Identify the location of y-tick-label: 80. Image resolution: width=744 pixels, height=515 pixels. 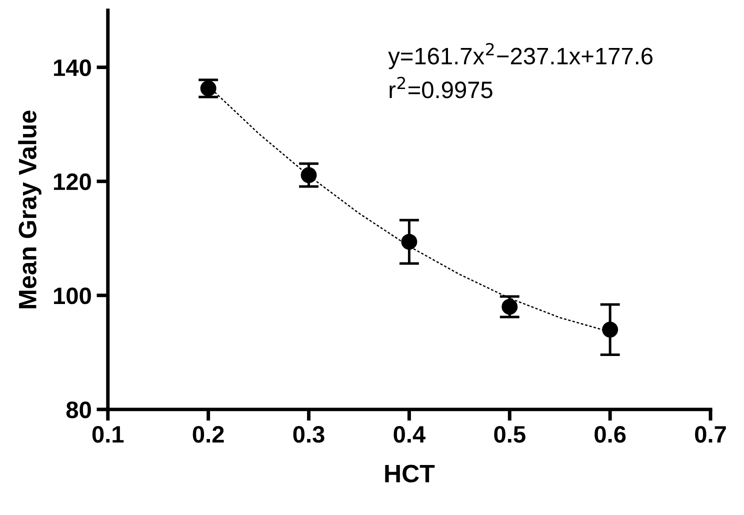
(78, 409).